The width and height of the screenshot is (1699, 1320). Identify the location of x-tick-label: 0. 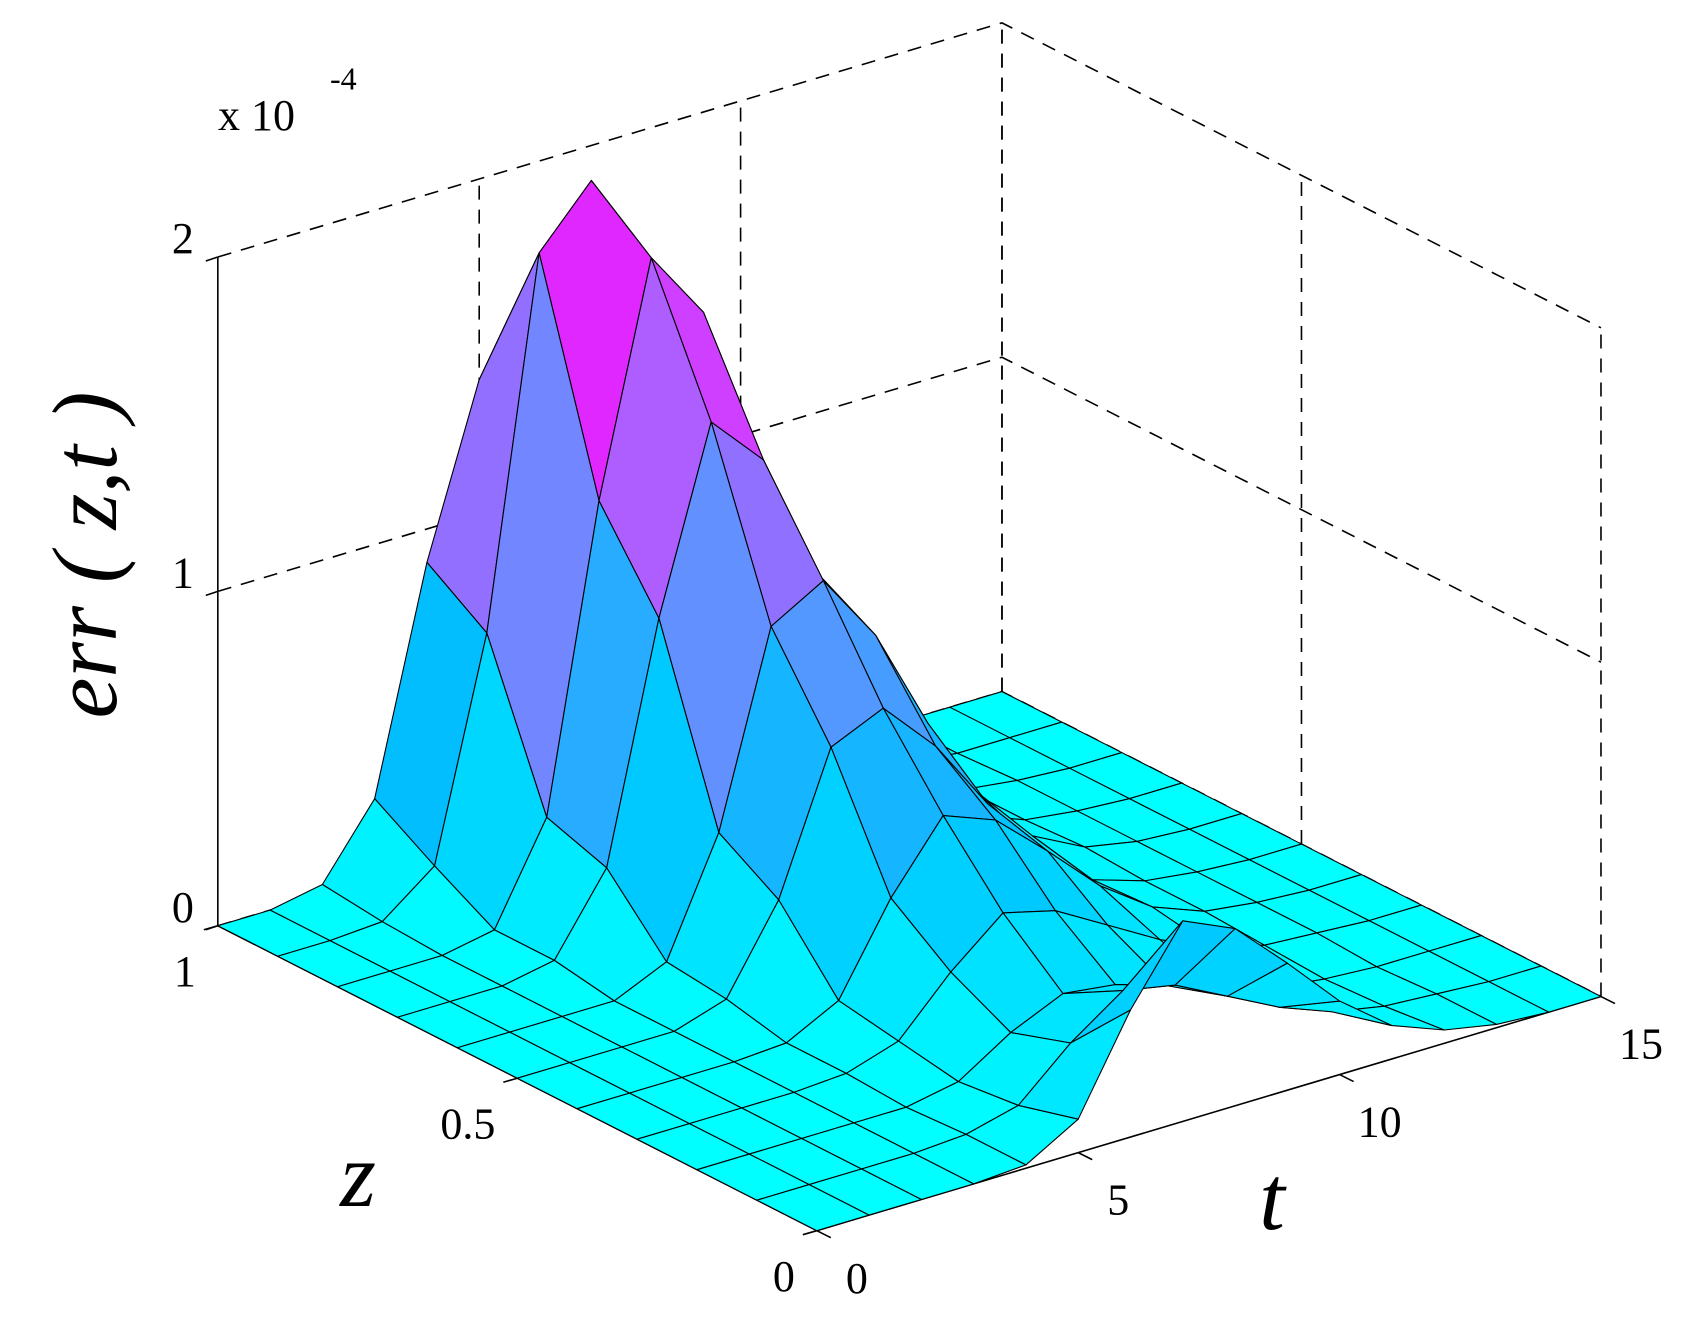
(857, 1278).